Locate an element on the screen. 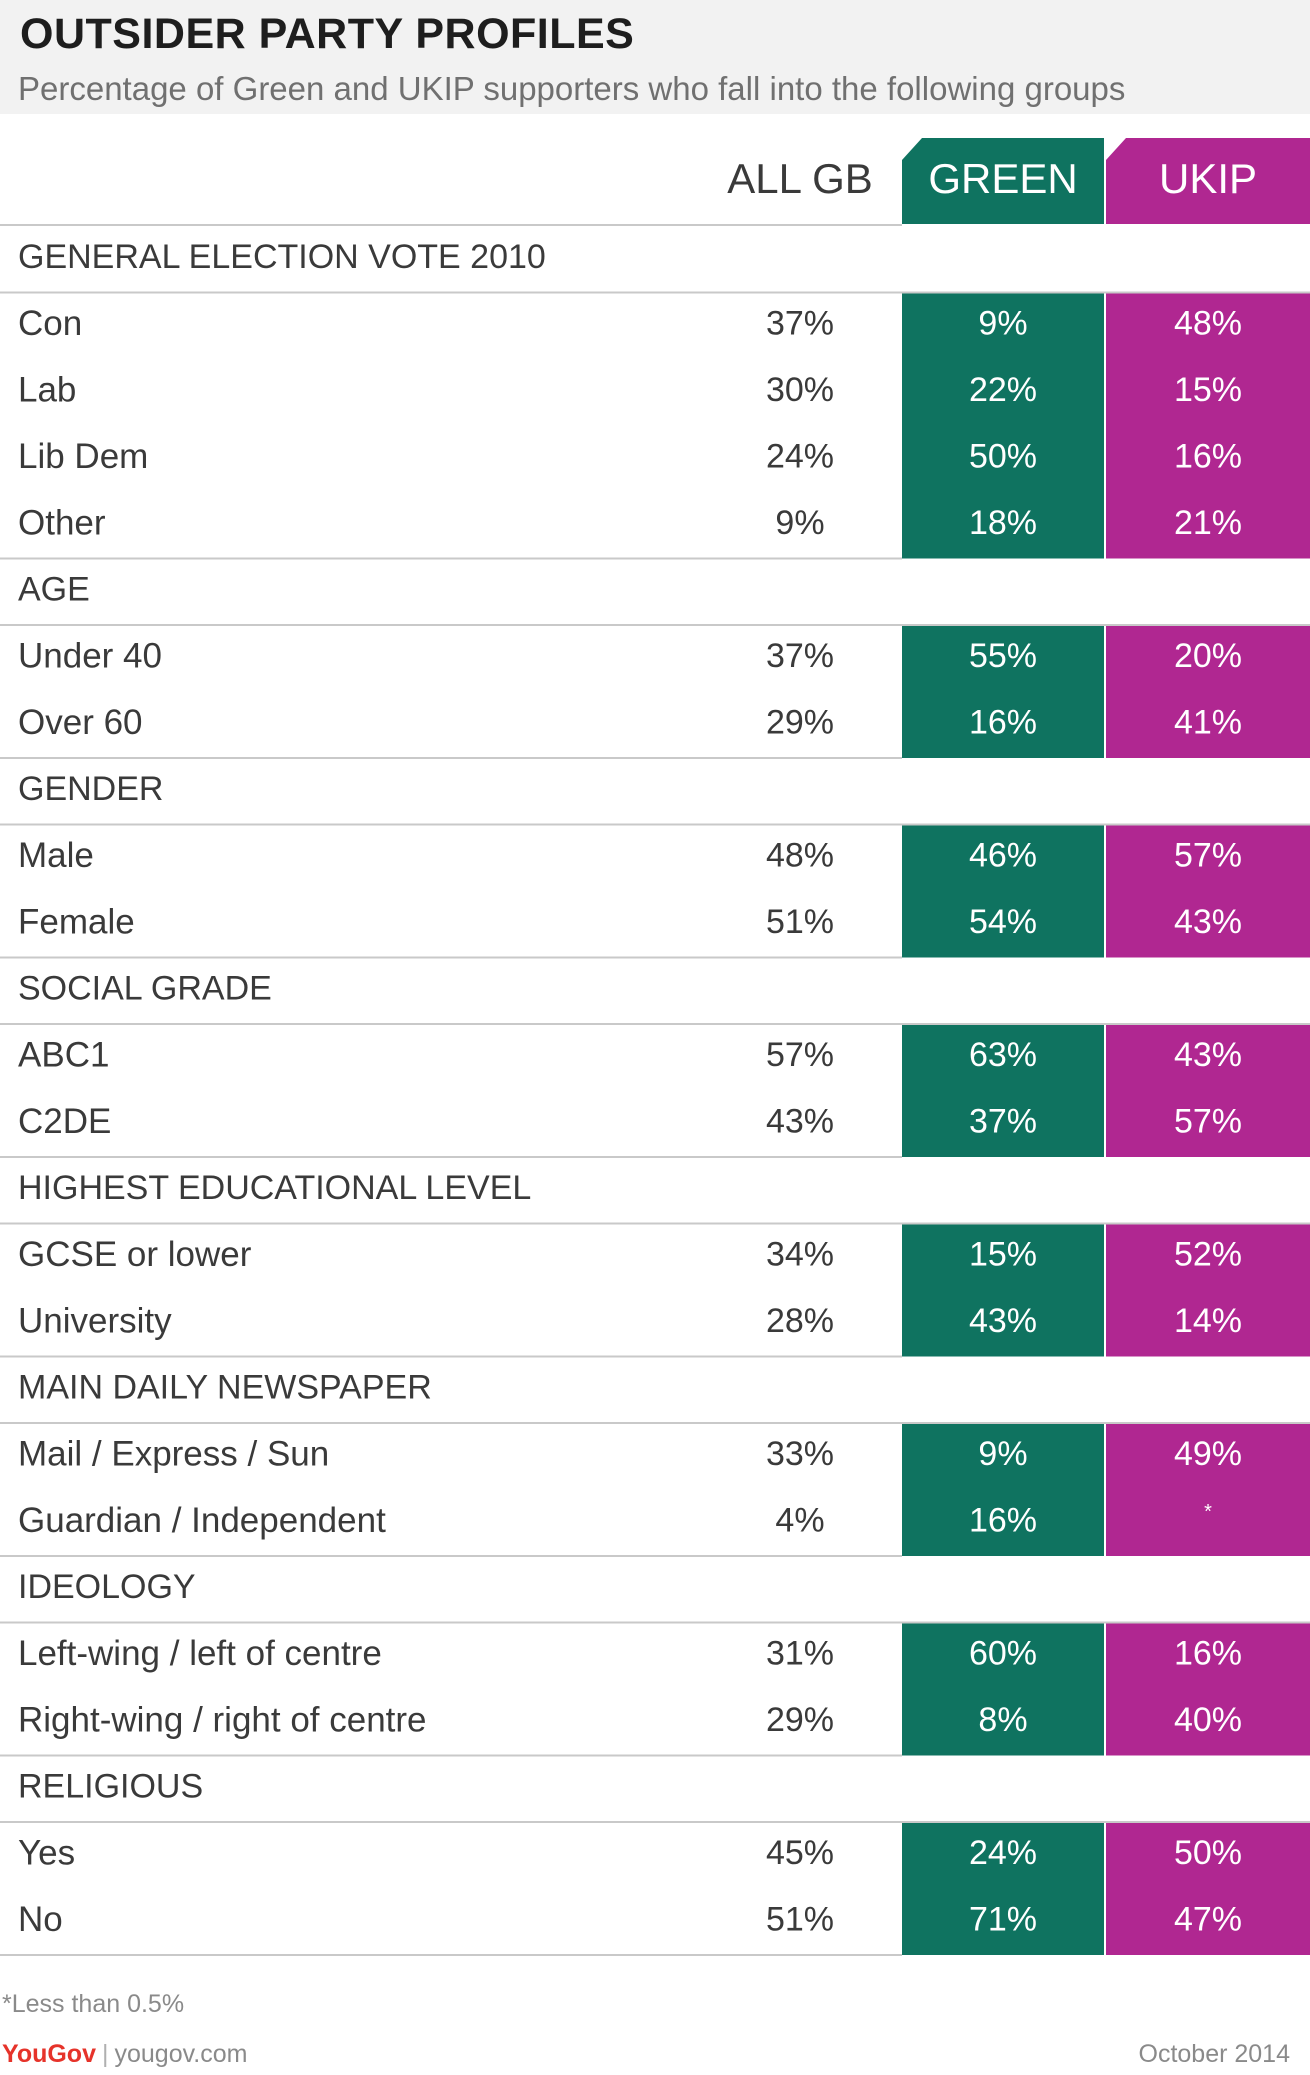 The width and height of the screenshot is (1310, 2075). brand-url: yougov.com is located at coordinates (181, 2054).